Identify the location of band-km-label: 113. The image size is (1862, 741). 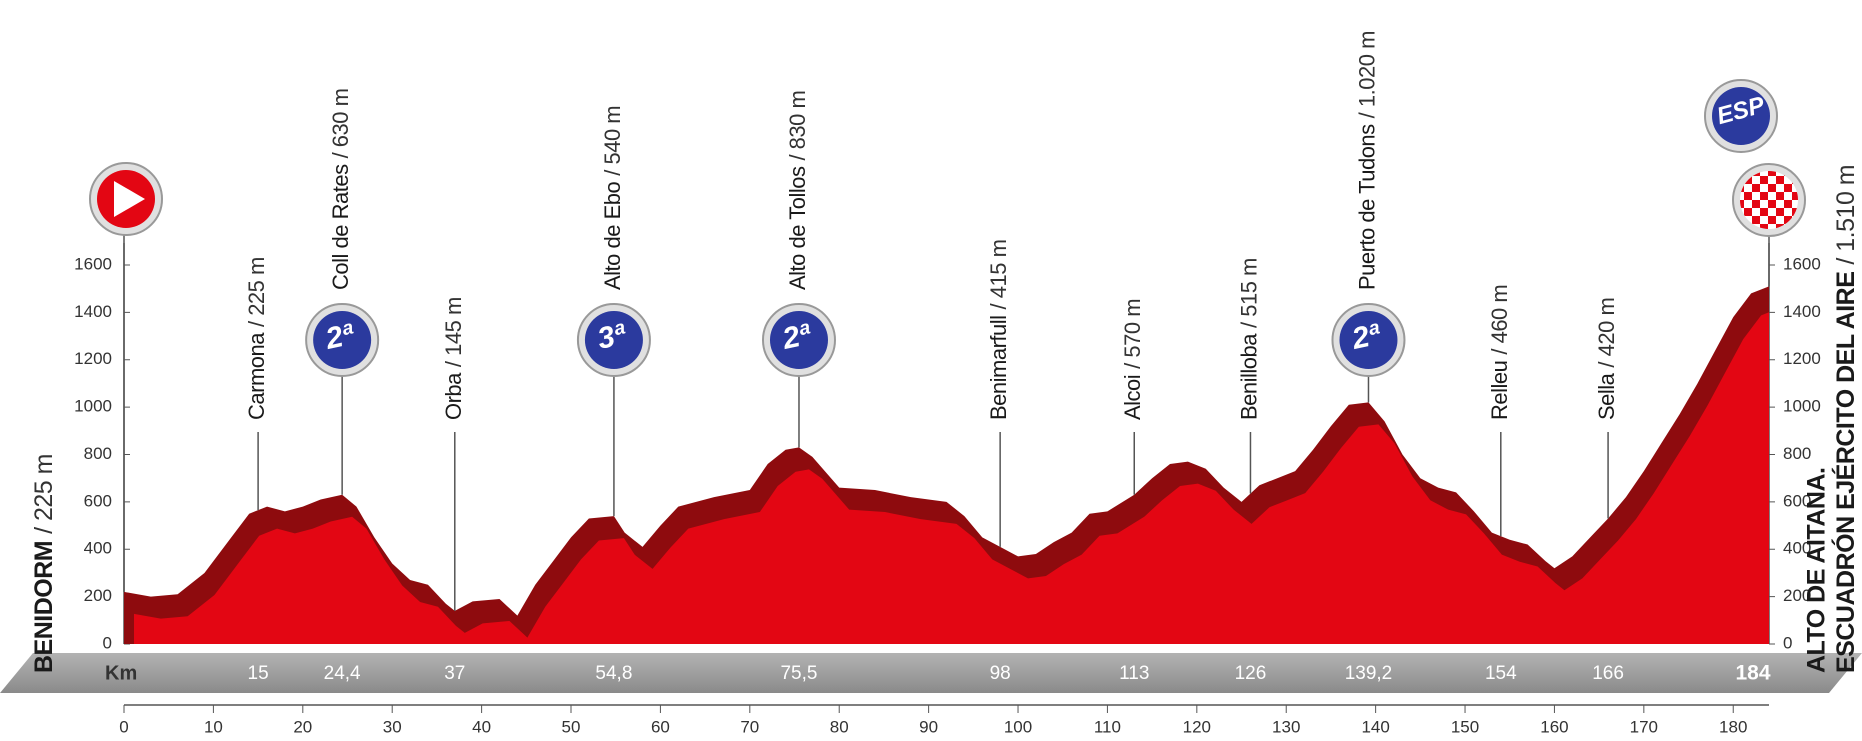
(1134, 673).